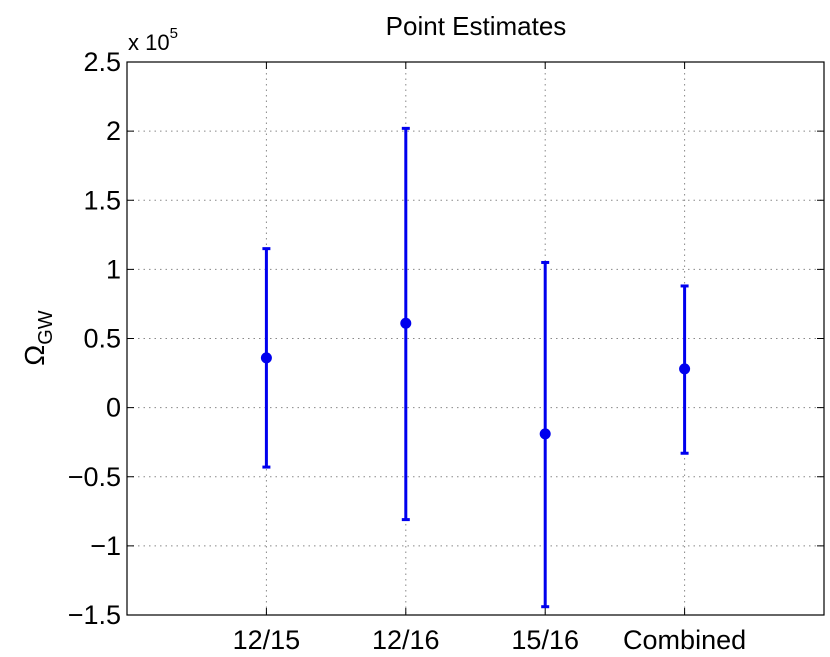 The image size is (830, 657). What do you see at coordinates (545, 640) in the screenshot?
I see `x-tick-label: 15/16` at bounding box center [545, 640].